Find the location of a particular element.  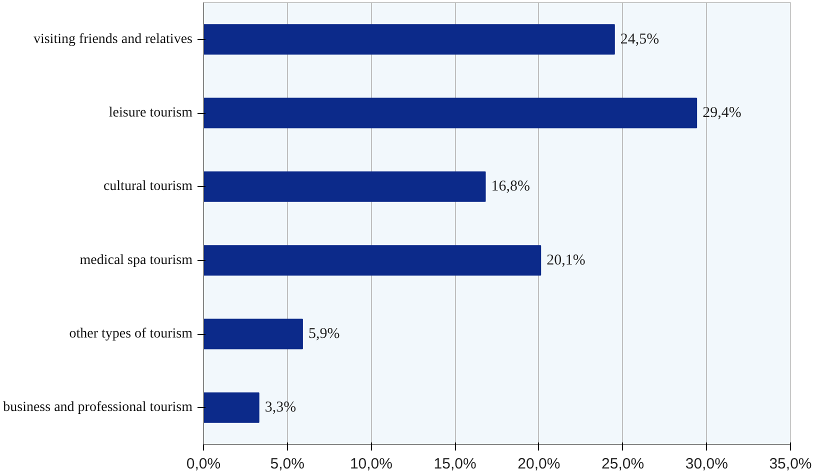

y-tick-label: leisure tourism is located at coordinates (150, 113).